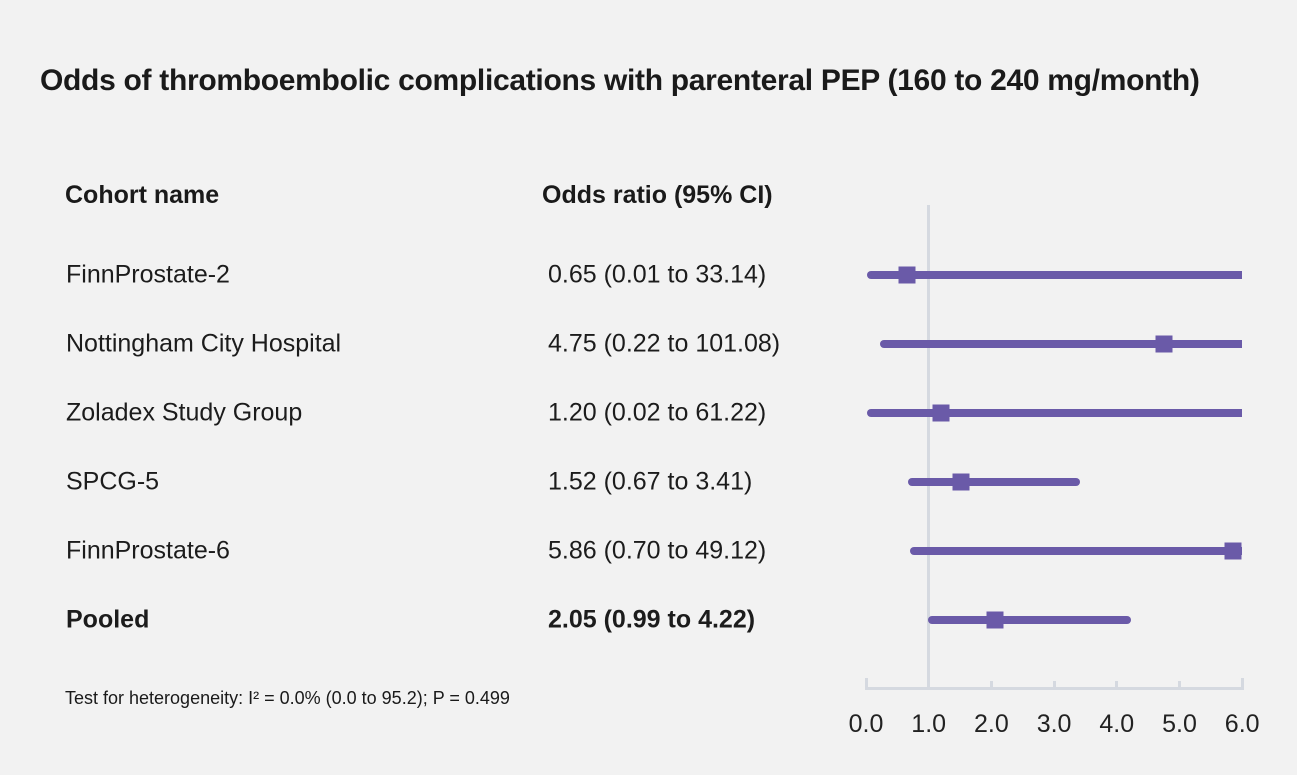 This screenshot has height=775, width=1297. What do you see at coordinates (1242, 684) in the screenshot?
I see `x-axis-tick-6.0` at bounding box center [1242, 684].